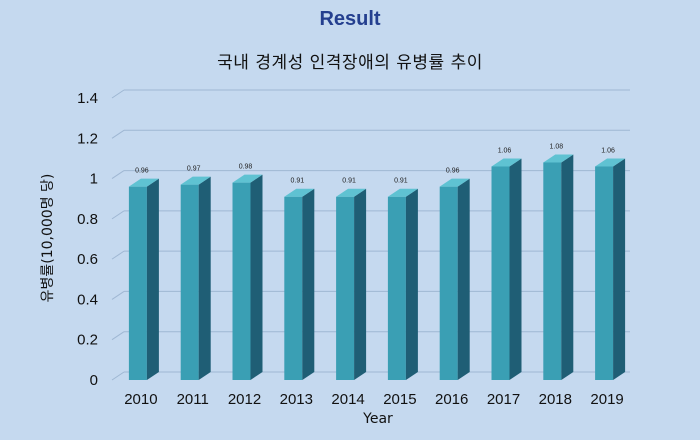 The image size is (700, 440). Describe the element at coordinates (87, 138) in the screenshot. I see `y-tick-label: 1.2` at that location.